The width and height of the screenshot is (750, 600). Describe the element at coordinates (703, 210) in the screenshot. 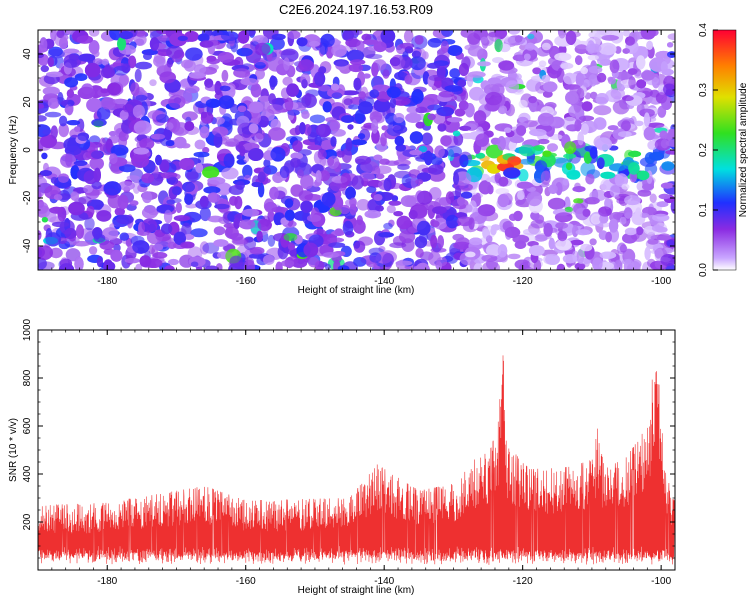

I see `colorbar-tick-label: 0.1` at that location.